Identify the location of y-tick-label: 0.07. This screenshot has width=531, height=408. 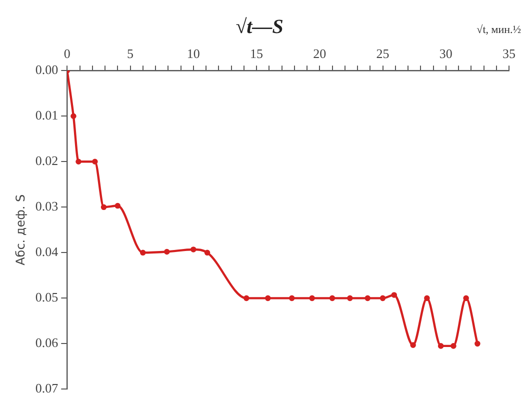
(47, 388).